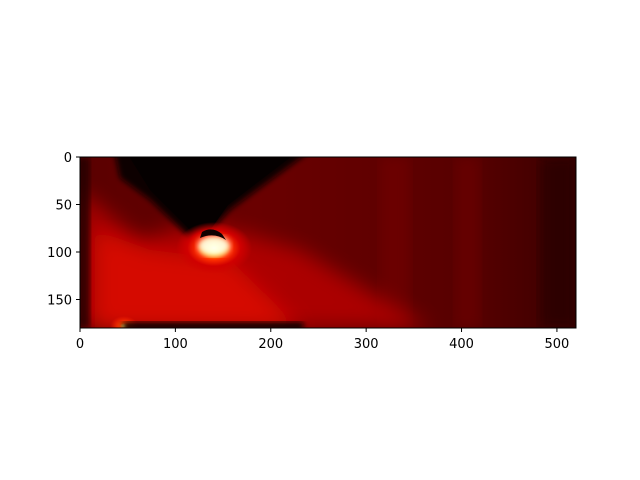  Describe the element at coordinates (59, 253) in the screenshot. I see `y-tick-label: 100` at that location.